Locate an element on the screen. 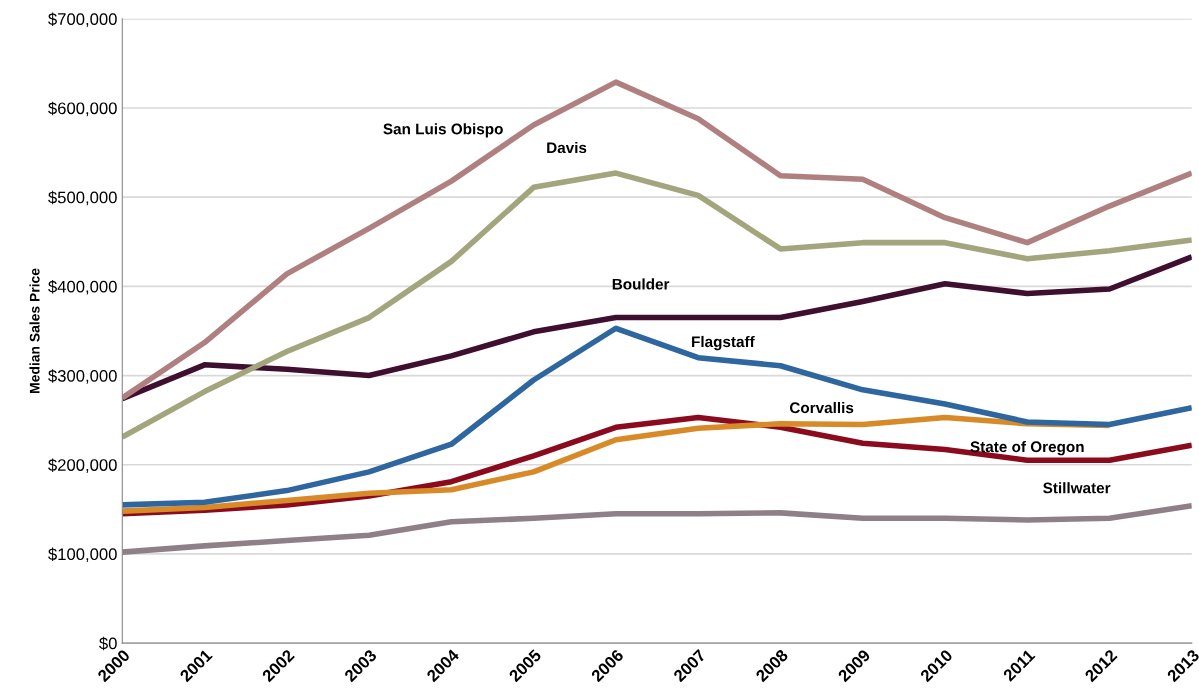  series-label: Stillwater is located at coordinates (1077, 488).